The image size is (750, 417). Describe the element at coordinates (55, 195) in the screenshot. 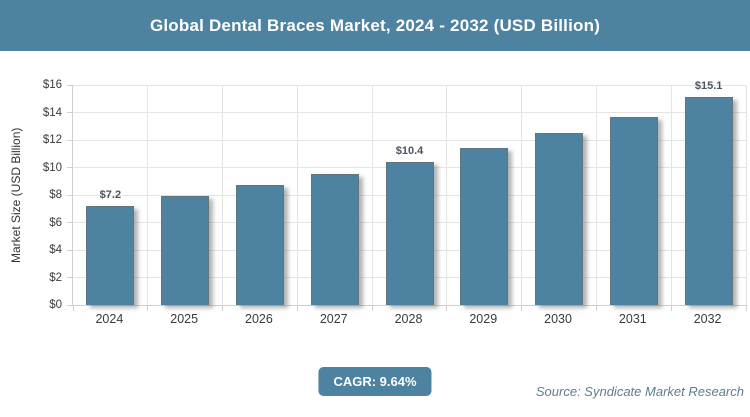

I see `y-tick-label: $8` at that location.